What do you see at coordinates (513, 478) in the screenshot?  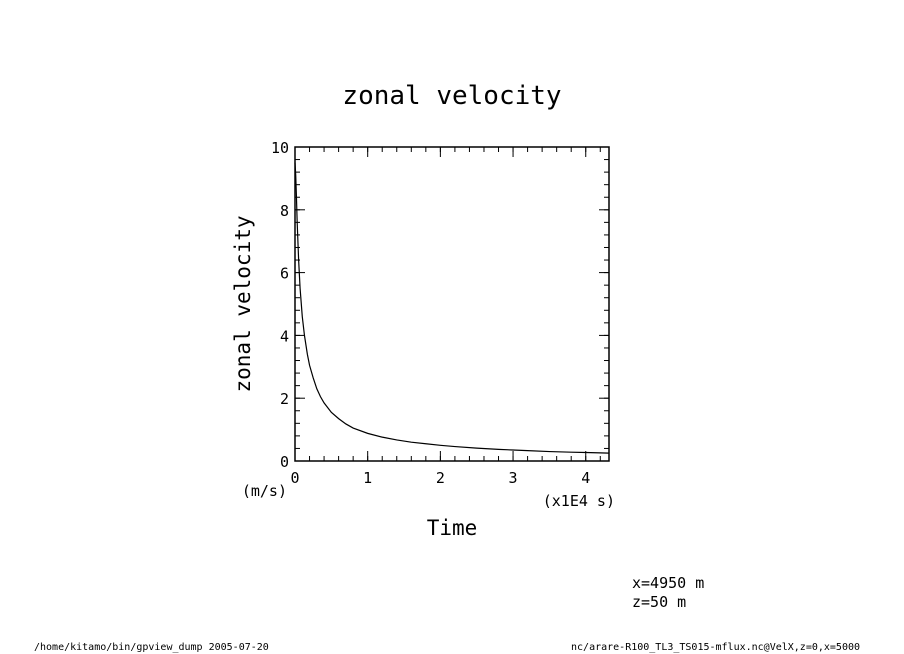 I see `x-tick-label: 3` at bounding box center [513, 478].